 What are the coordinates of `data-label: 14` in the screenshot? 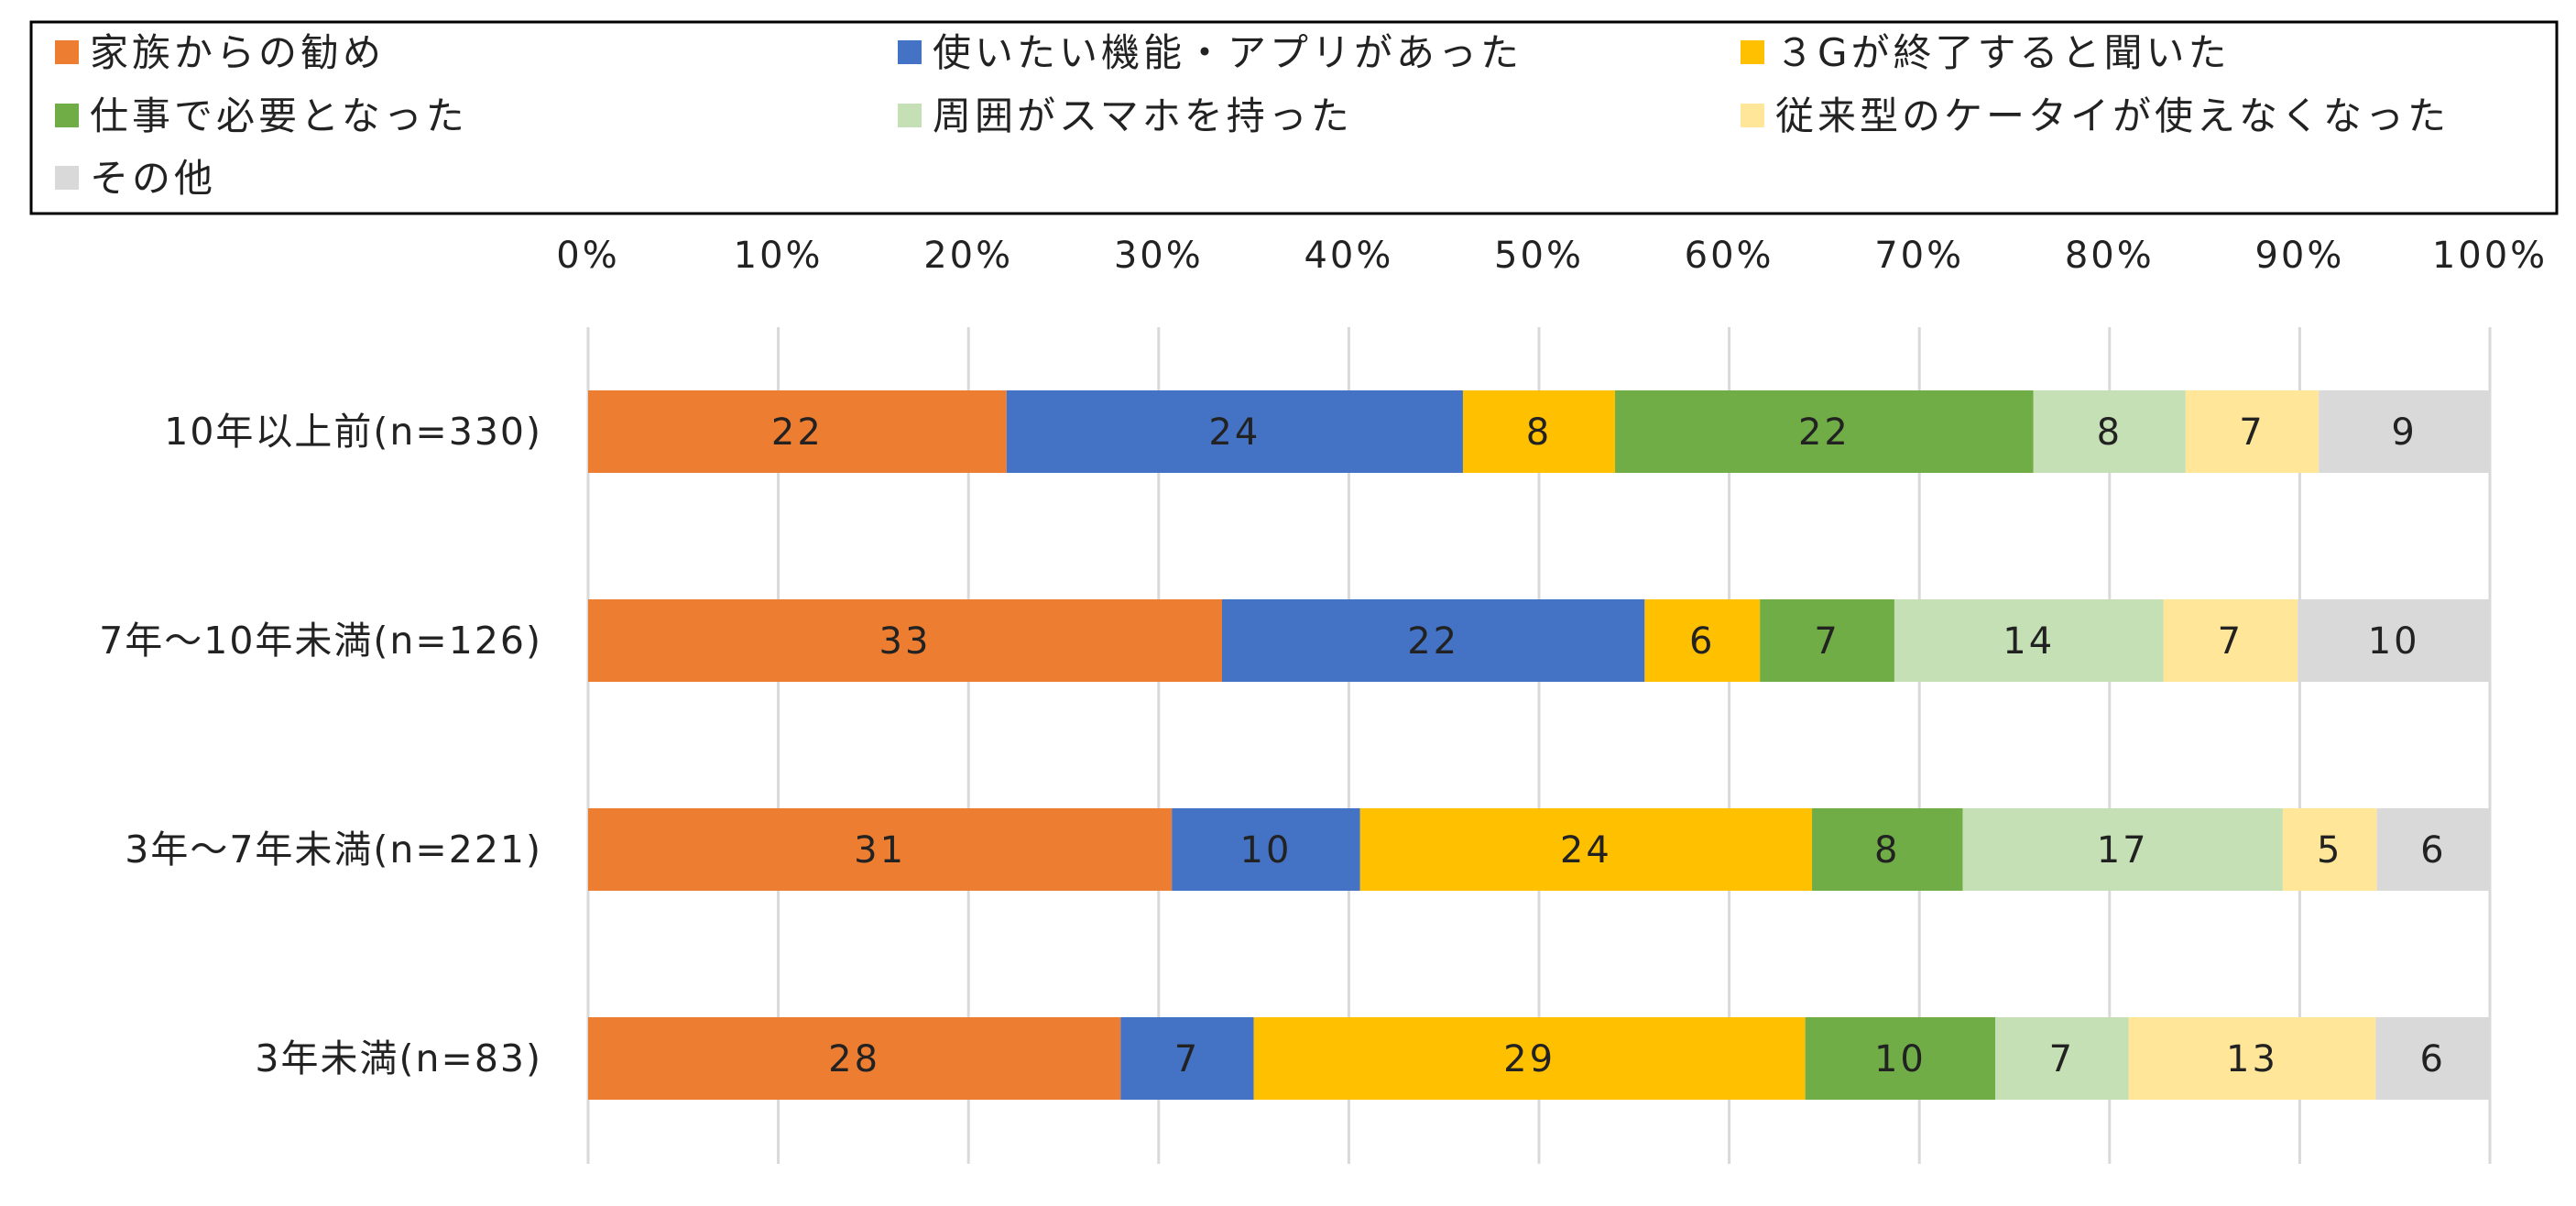 It's located at (2029, 641).